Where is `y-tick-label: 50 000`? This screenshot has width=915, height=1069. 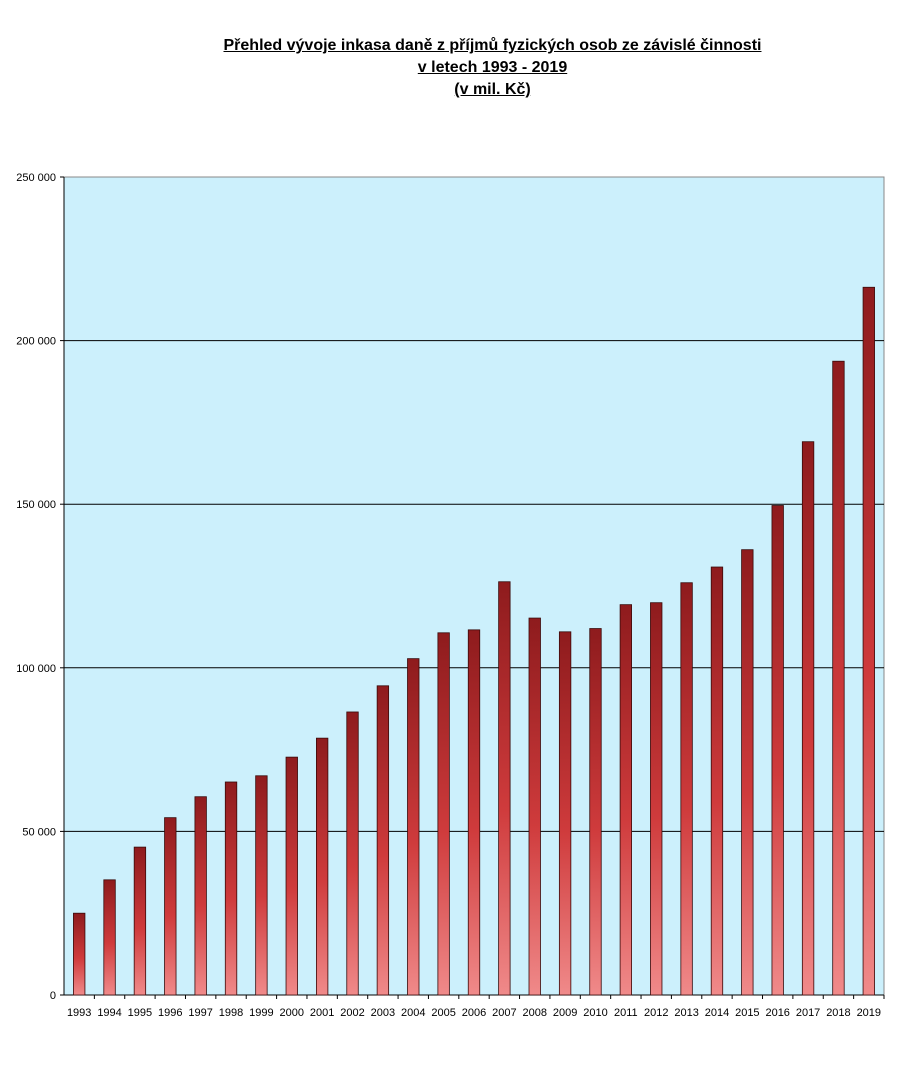
y-tick-label: 50 000 is located at coordinates (39, 832).